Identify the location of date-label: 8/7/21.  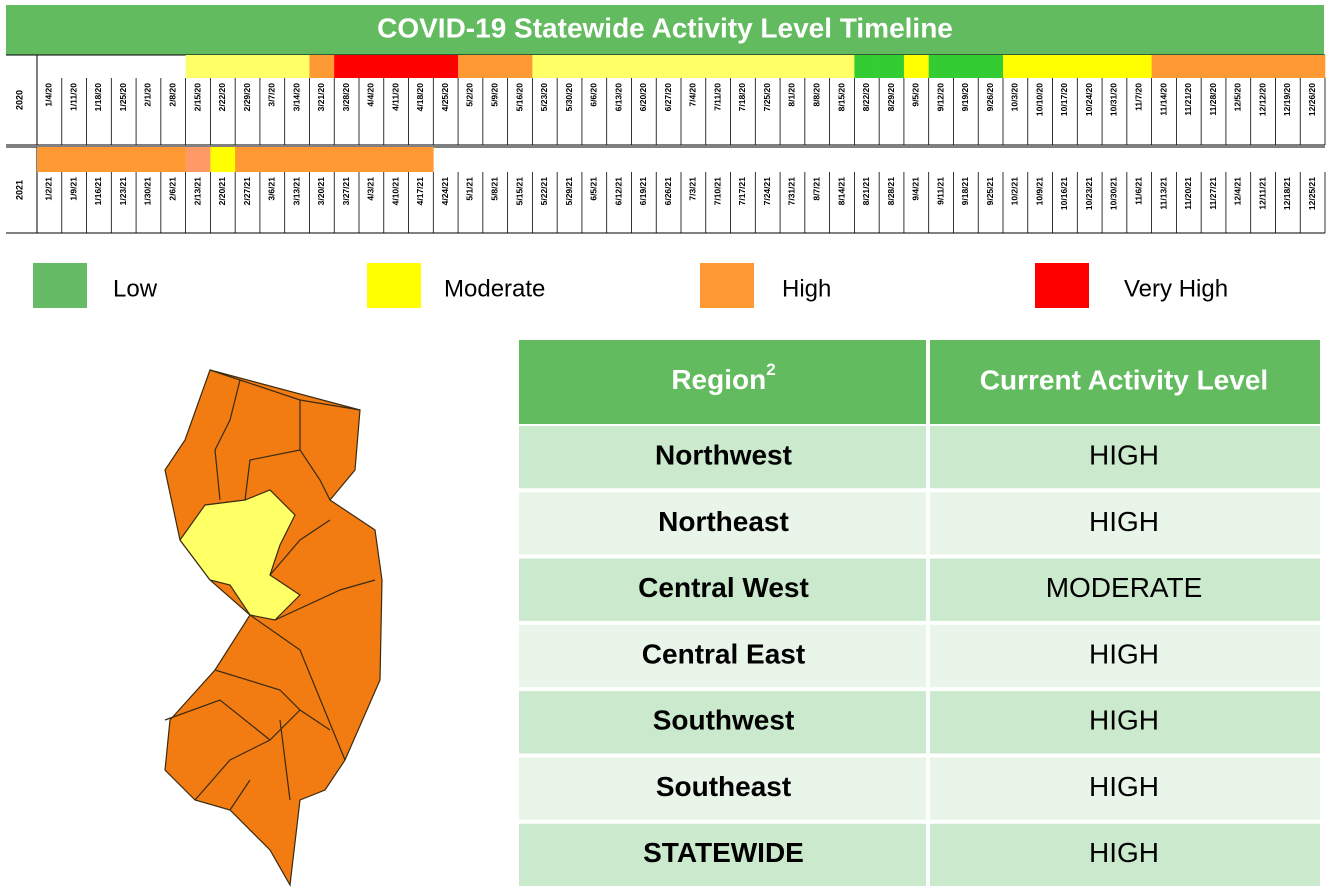
(816, 189).